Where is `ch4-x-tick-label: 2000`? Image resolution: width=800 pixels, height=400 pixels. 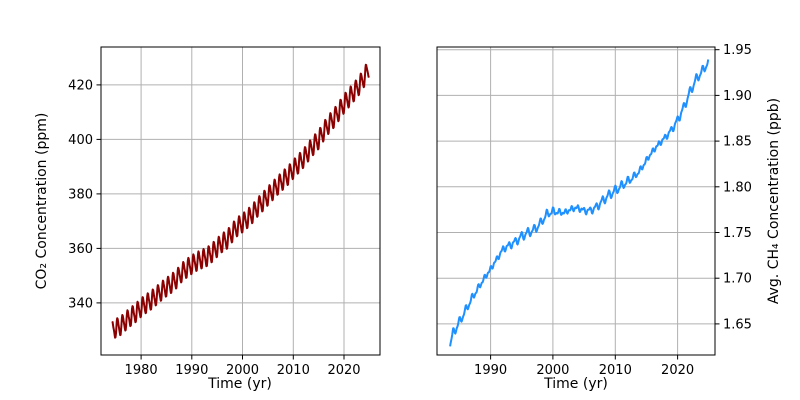
ch4-x-tick-label: 2000 is located at coordinates (552, 370).